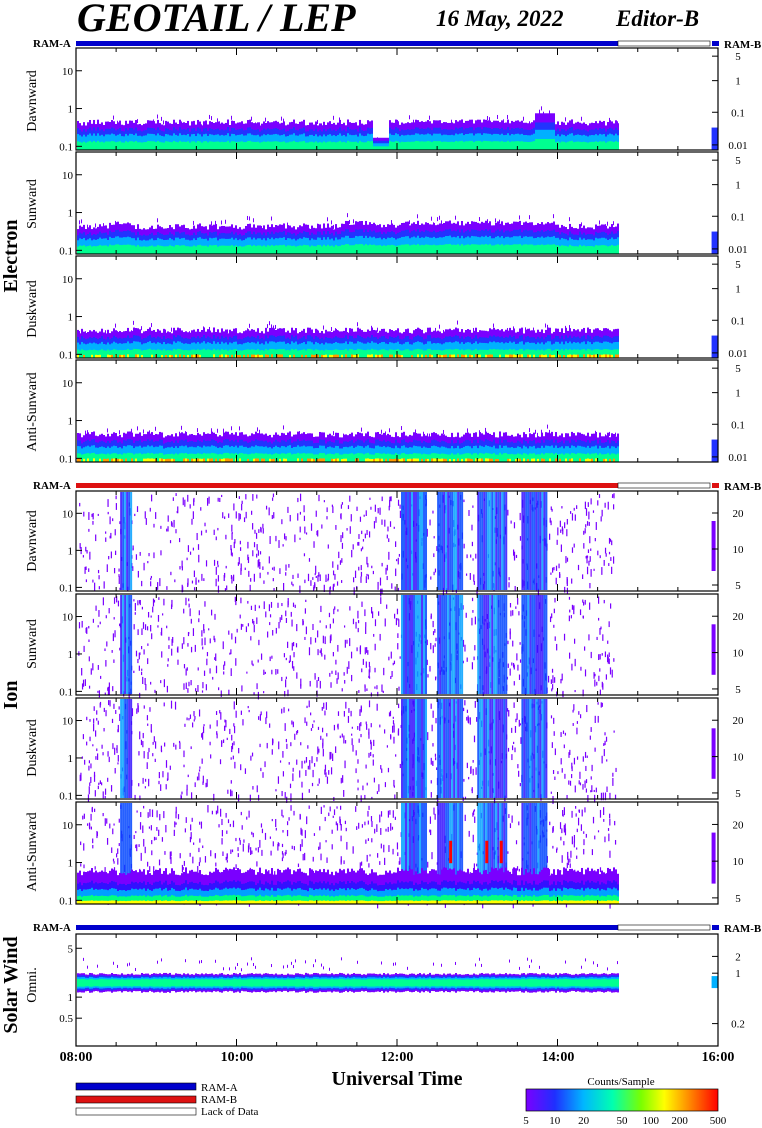 This screenshot has height=1128, width=762. I want to click on ram-a-label-electron: RAM-A, so click(52, 44).